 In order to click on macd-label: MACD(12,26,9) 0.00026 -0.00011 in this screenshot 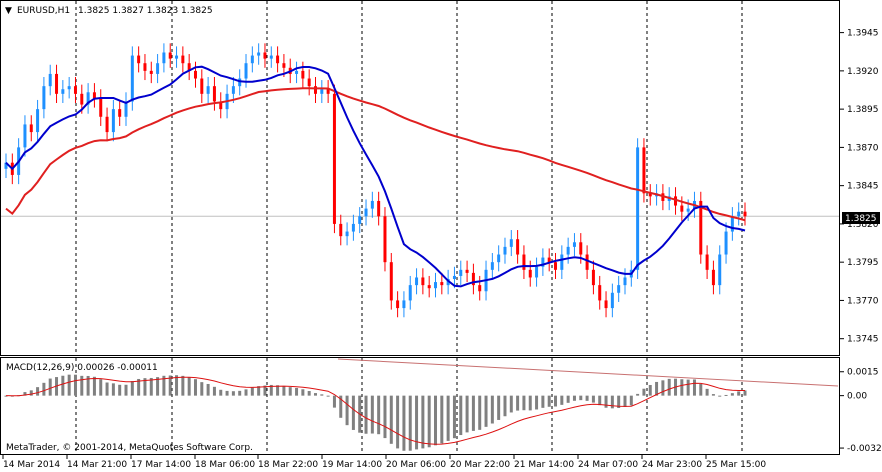, I will do `click(82, 368)`.